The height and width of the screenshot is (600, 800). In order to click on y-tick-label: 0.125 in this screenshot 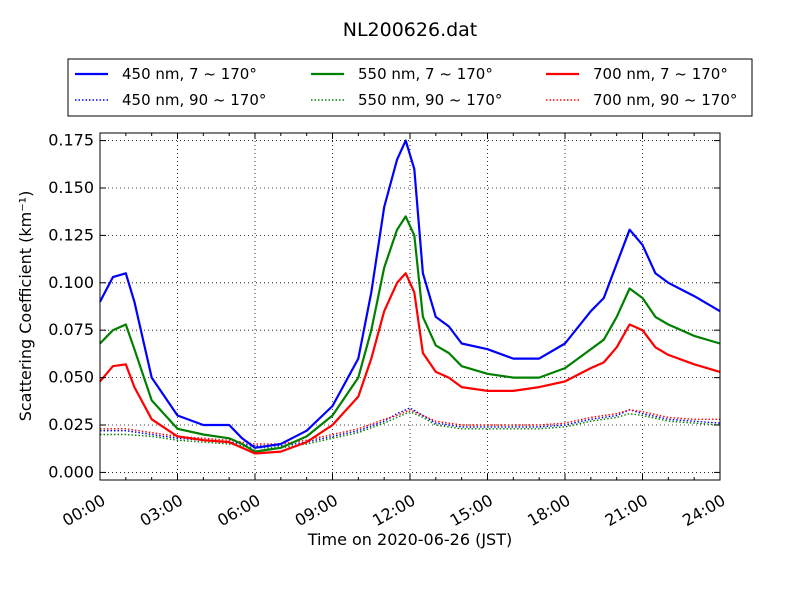, I will do `click(71, 234)`.